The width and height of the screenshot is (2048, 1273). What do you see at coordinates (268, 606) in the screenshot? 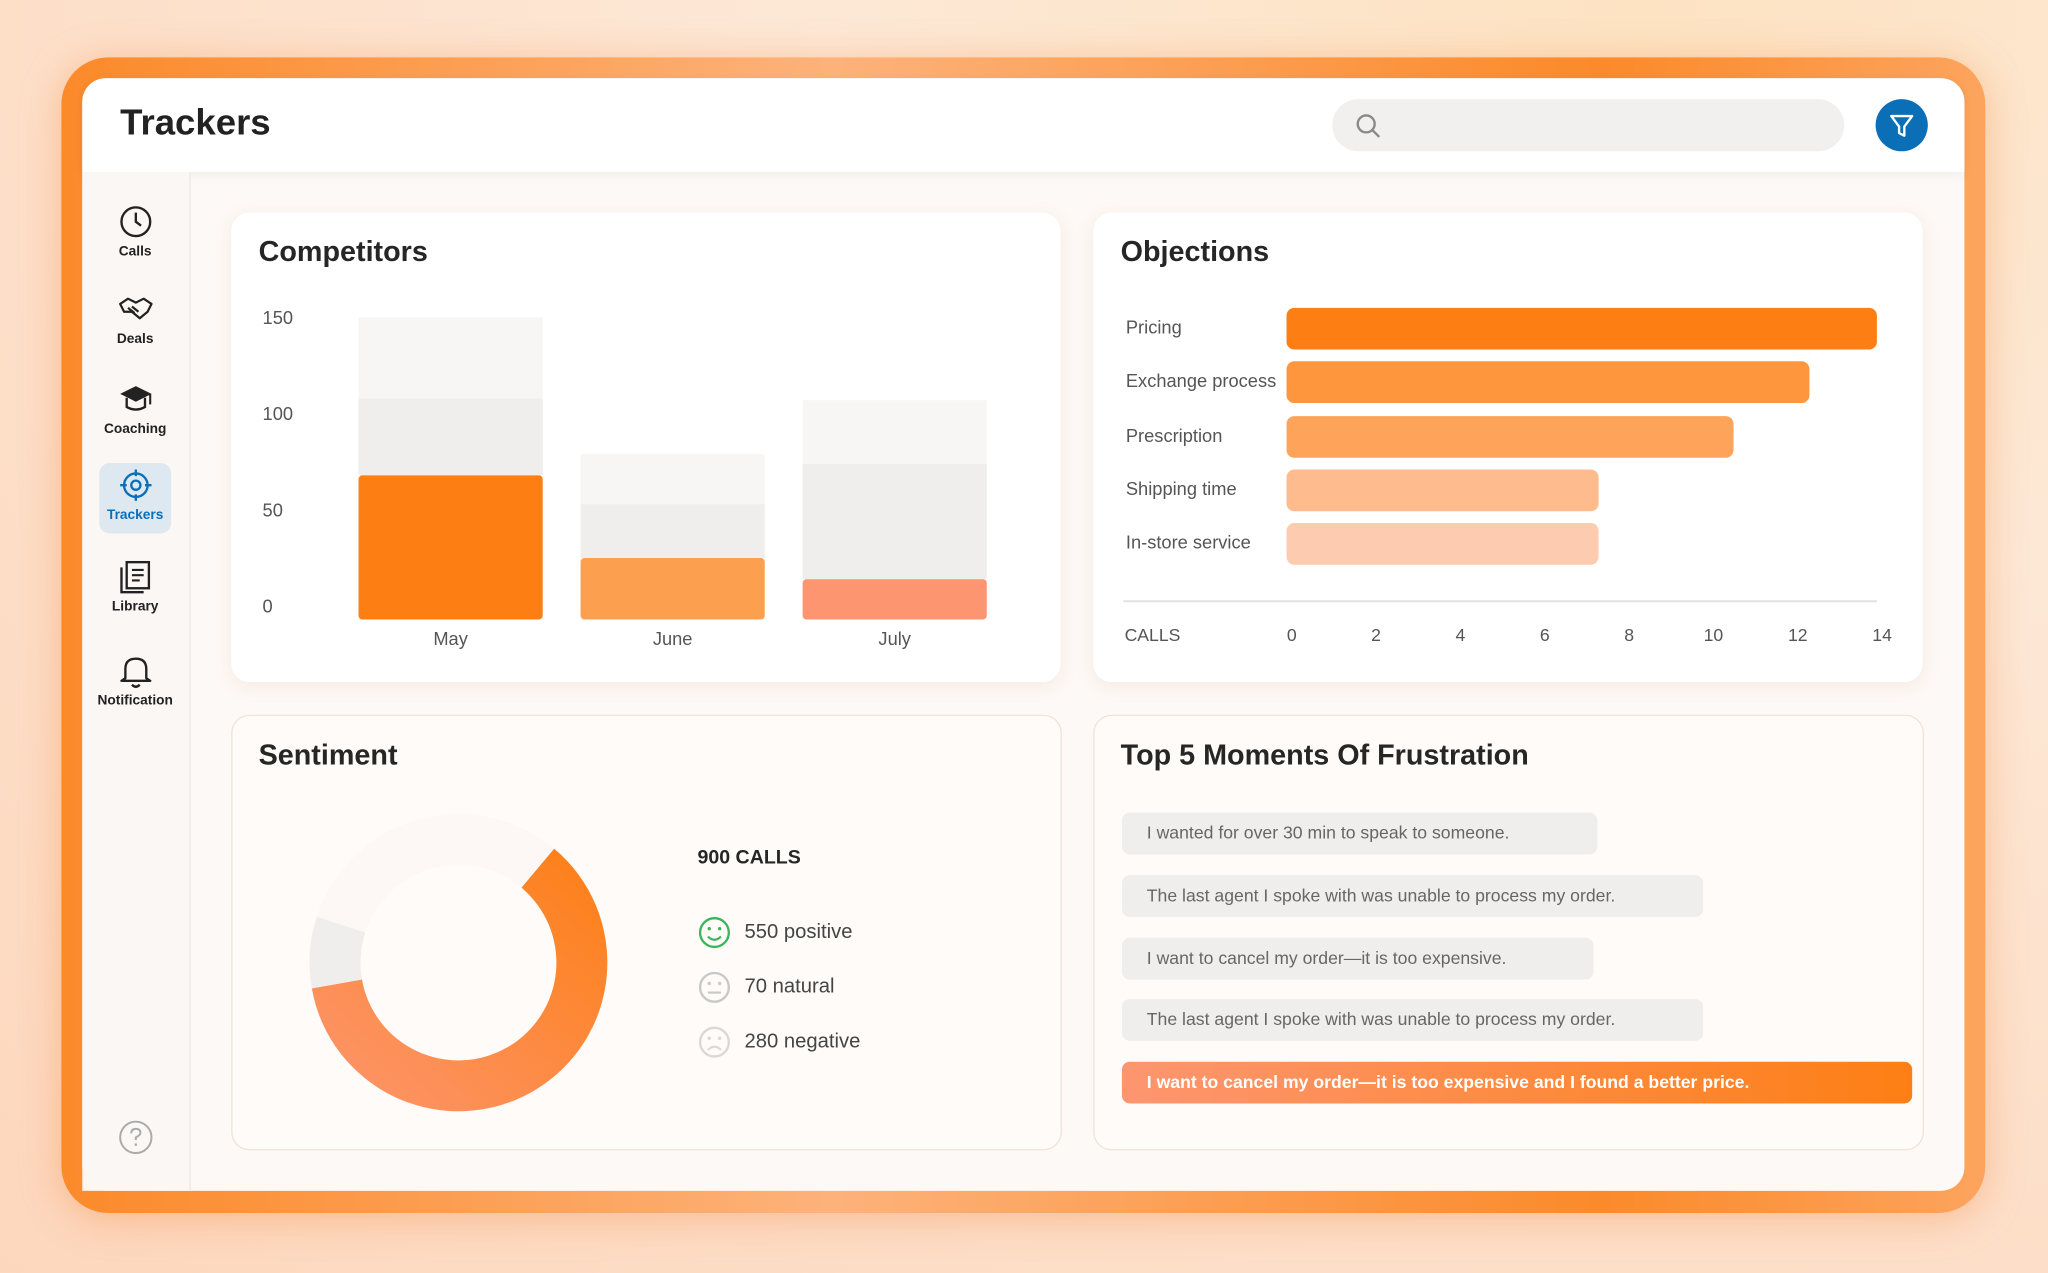
I see `y-tick-label: 0` at bounding box center [268, 606].